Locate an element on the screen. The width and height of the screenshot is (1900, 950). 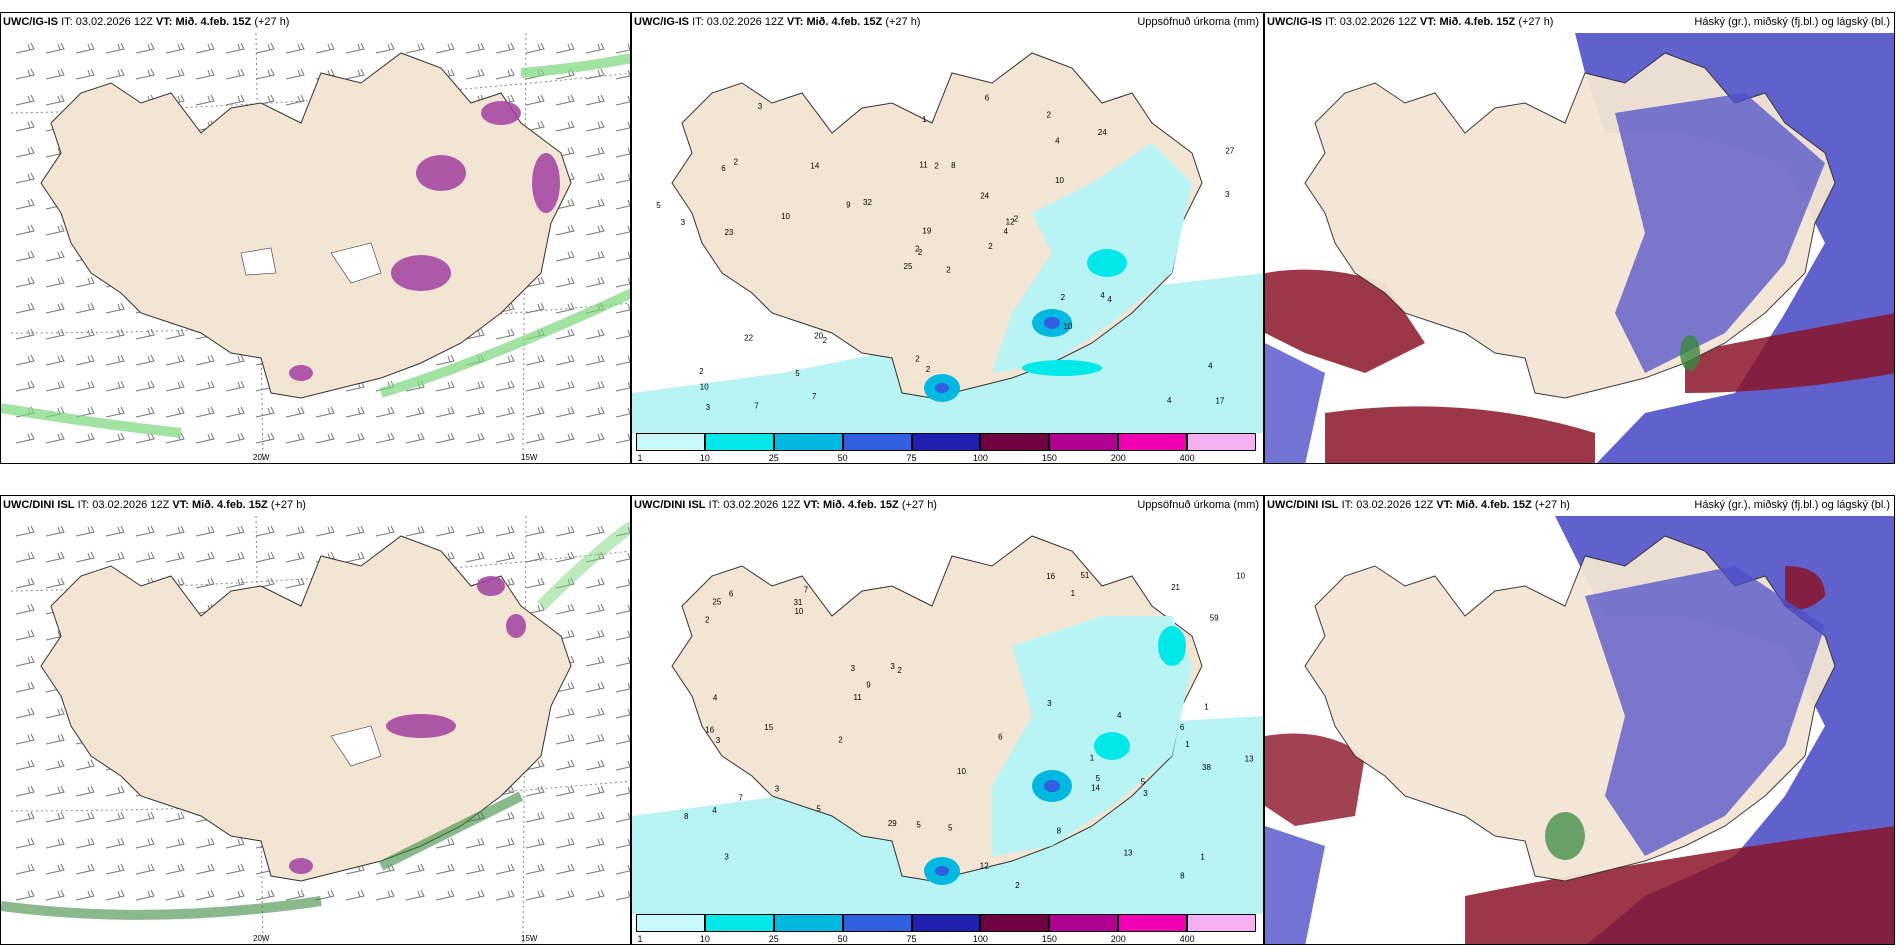
precip-value: 11 is located at coordinates (923, 164).